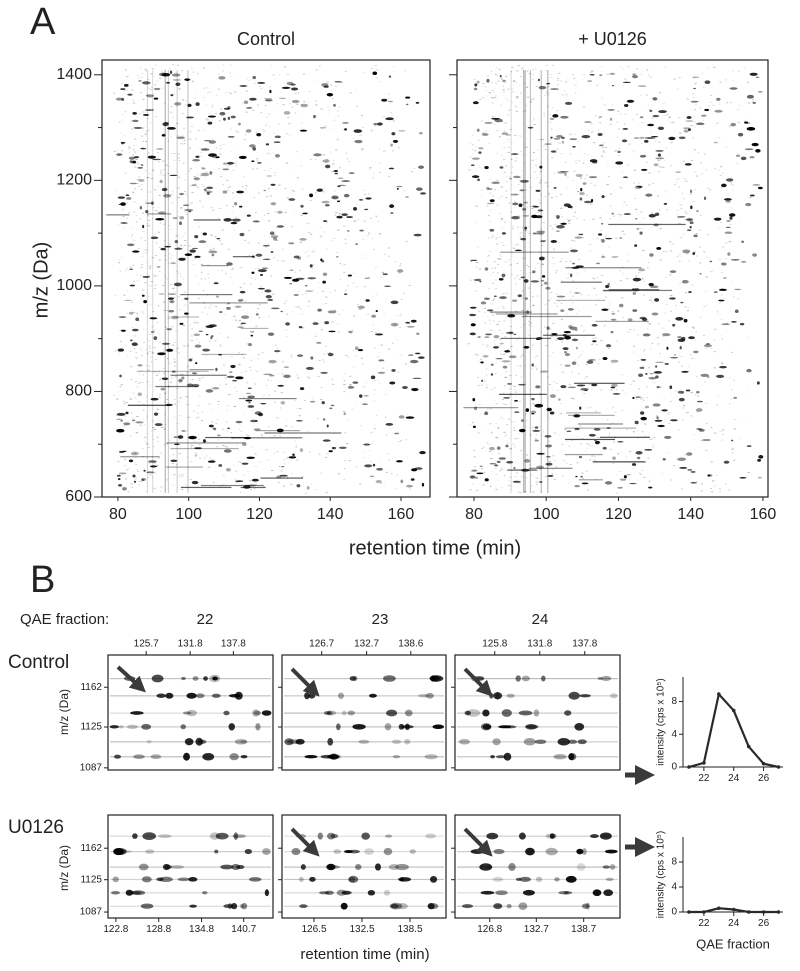 The height and width of the screenshot is (971, 800). Describe the element at coordinates (478, 842) in the screenshot. I see `arrow` at that location.